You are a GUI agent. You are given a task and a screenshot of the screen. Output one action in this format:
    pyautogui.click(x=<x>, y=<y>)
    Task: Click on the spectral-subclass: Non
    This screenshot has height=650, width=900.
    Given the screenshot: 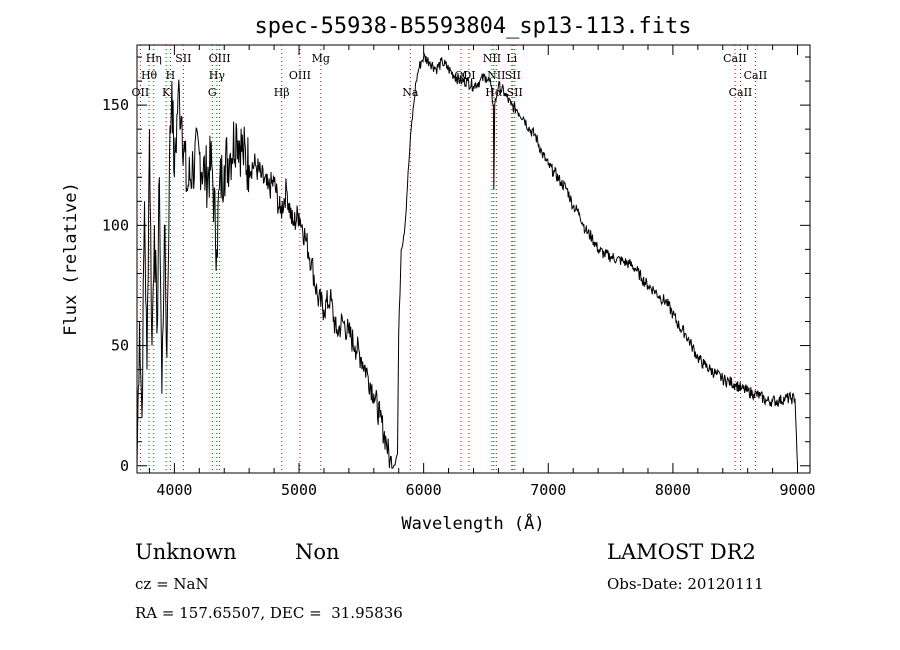 What is the action you would take?
    pyautogui.click(x=317, y=552)
    